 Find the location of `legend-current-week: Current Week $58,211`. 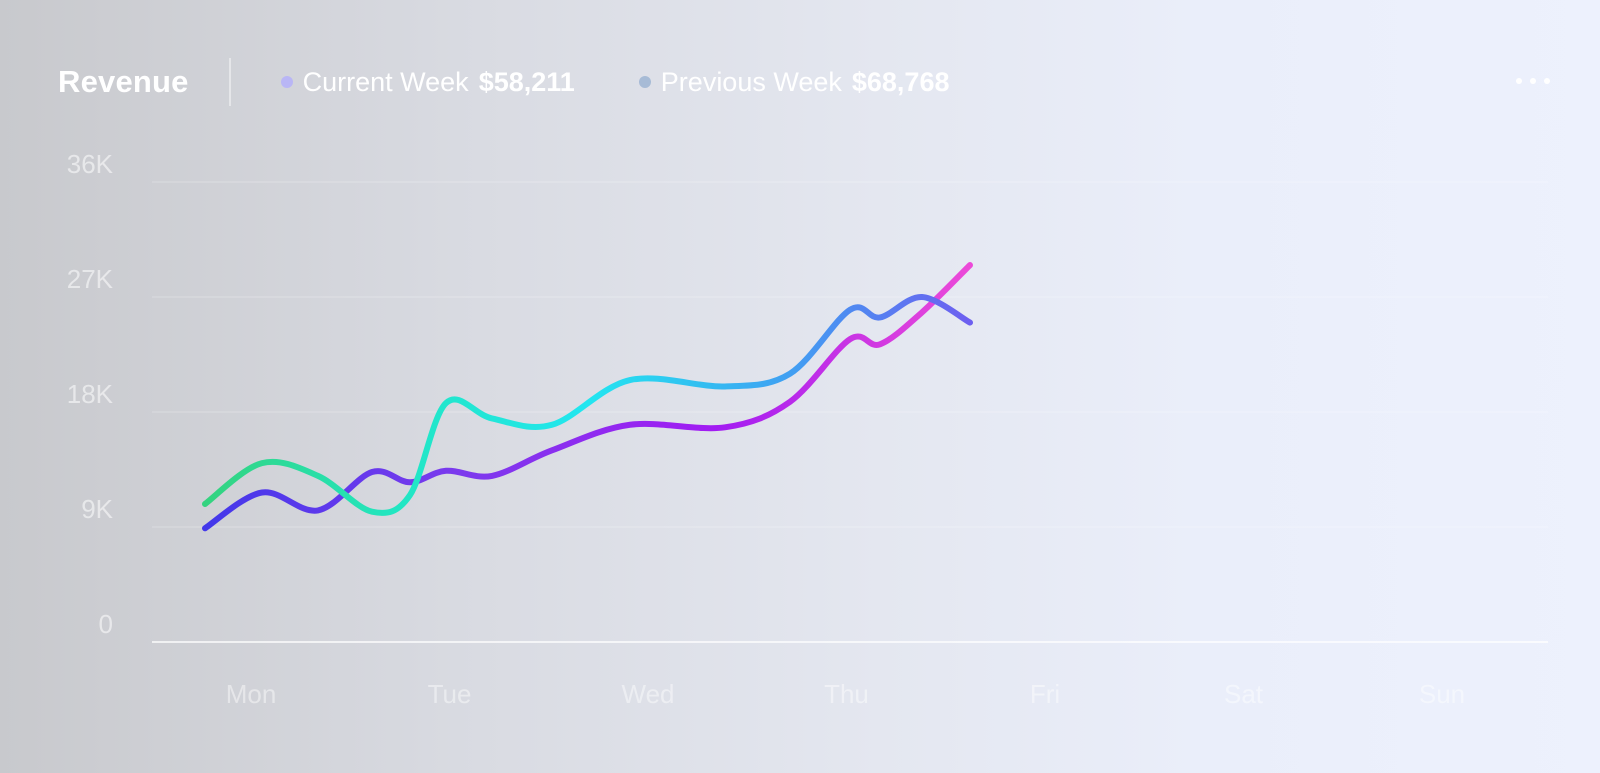

legend-current-week: Current Week $58,211 is located at coordinates (427, 82).